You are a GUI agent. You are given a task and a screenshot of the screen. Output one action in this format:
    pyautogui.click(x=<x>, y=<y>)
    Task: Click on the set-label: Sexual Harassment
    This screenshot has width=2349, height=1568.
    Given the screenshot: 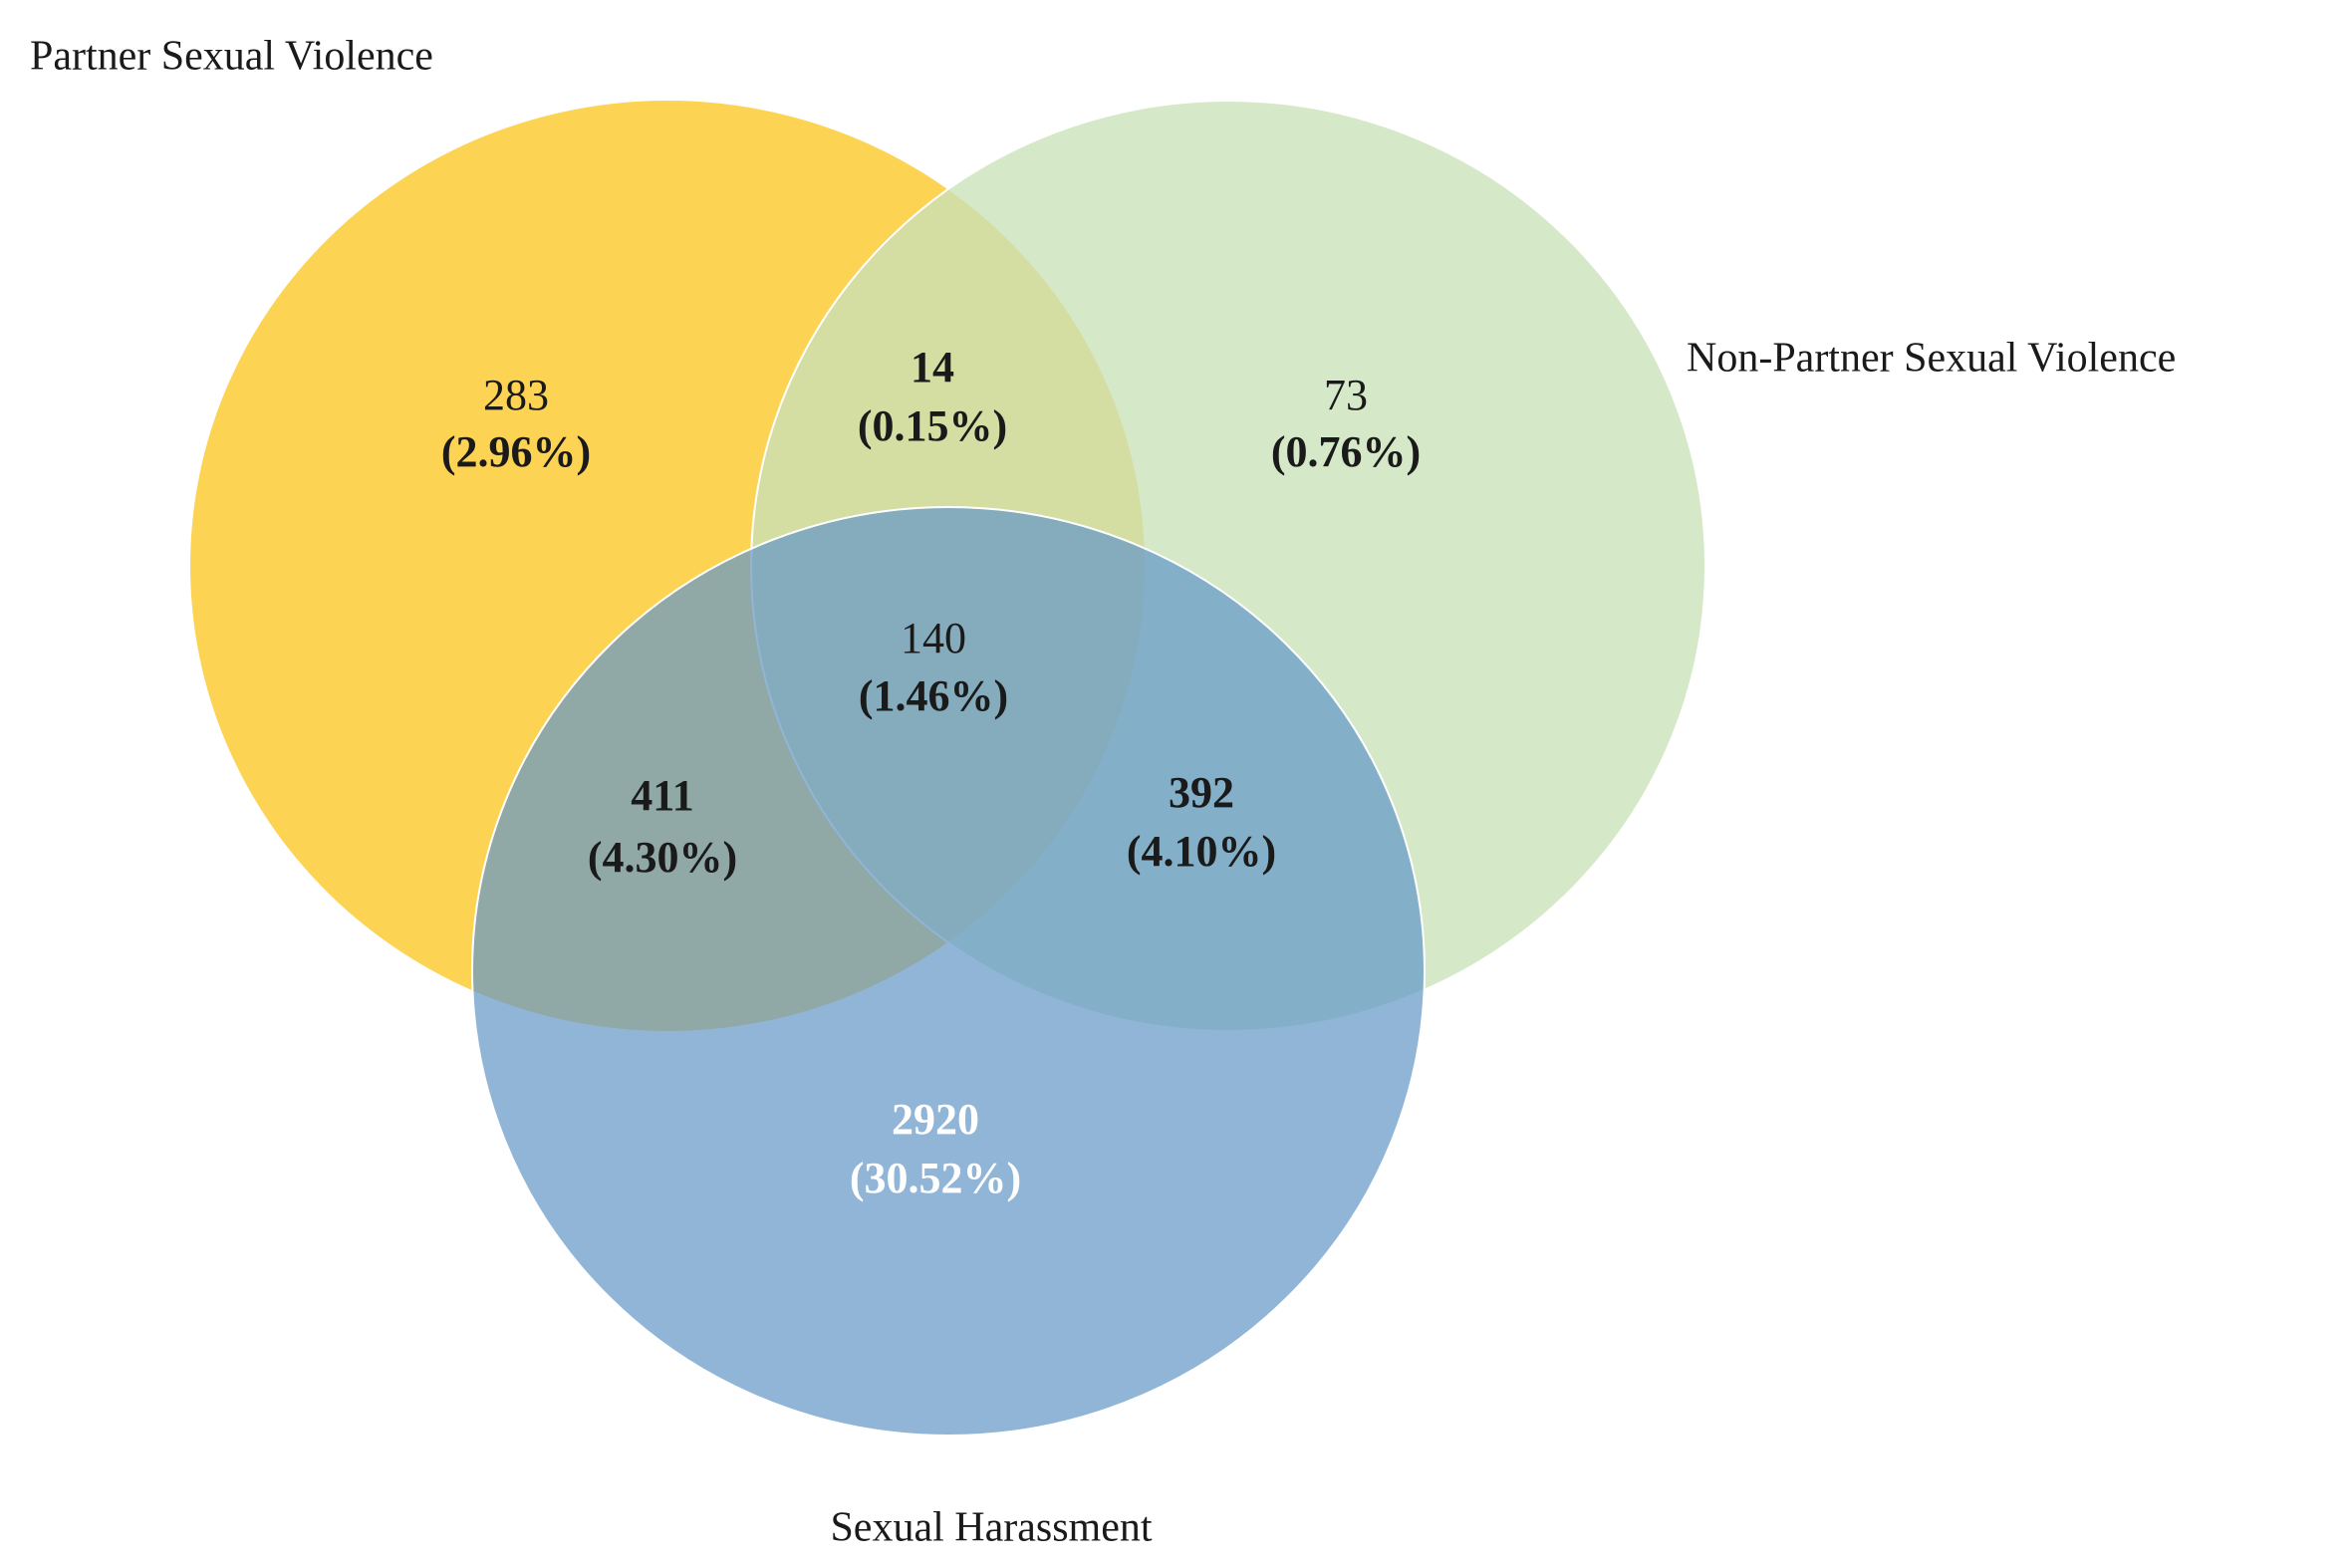 What is the action you would take?
    pyautogui.click(x=991, y=1528)
    